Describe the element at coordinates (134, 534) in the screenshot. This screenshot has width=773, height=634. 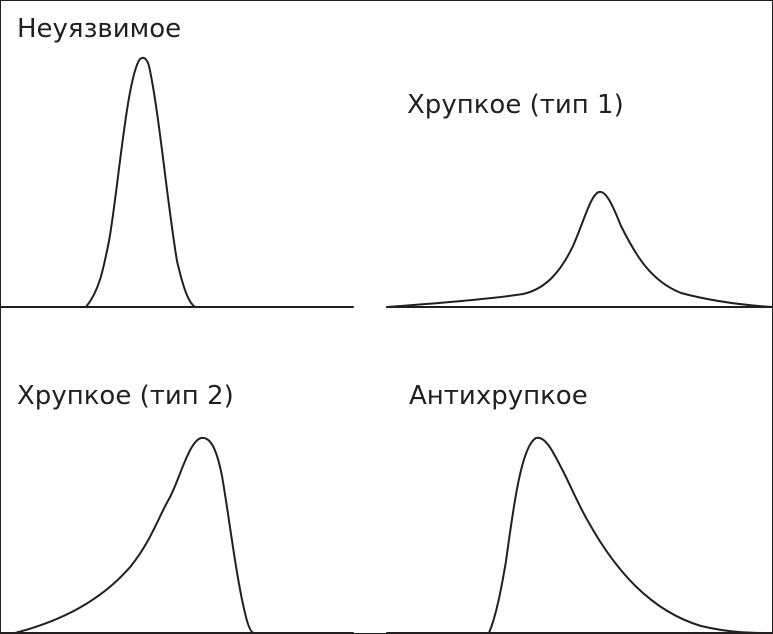
I see `fragile-type2-curve` at that location.